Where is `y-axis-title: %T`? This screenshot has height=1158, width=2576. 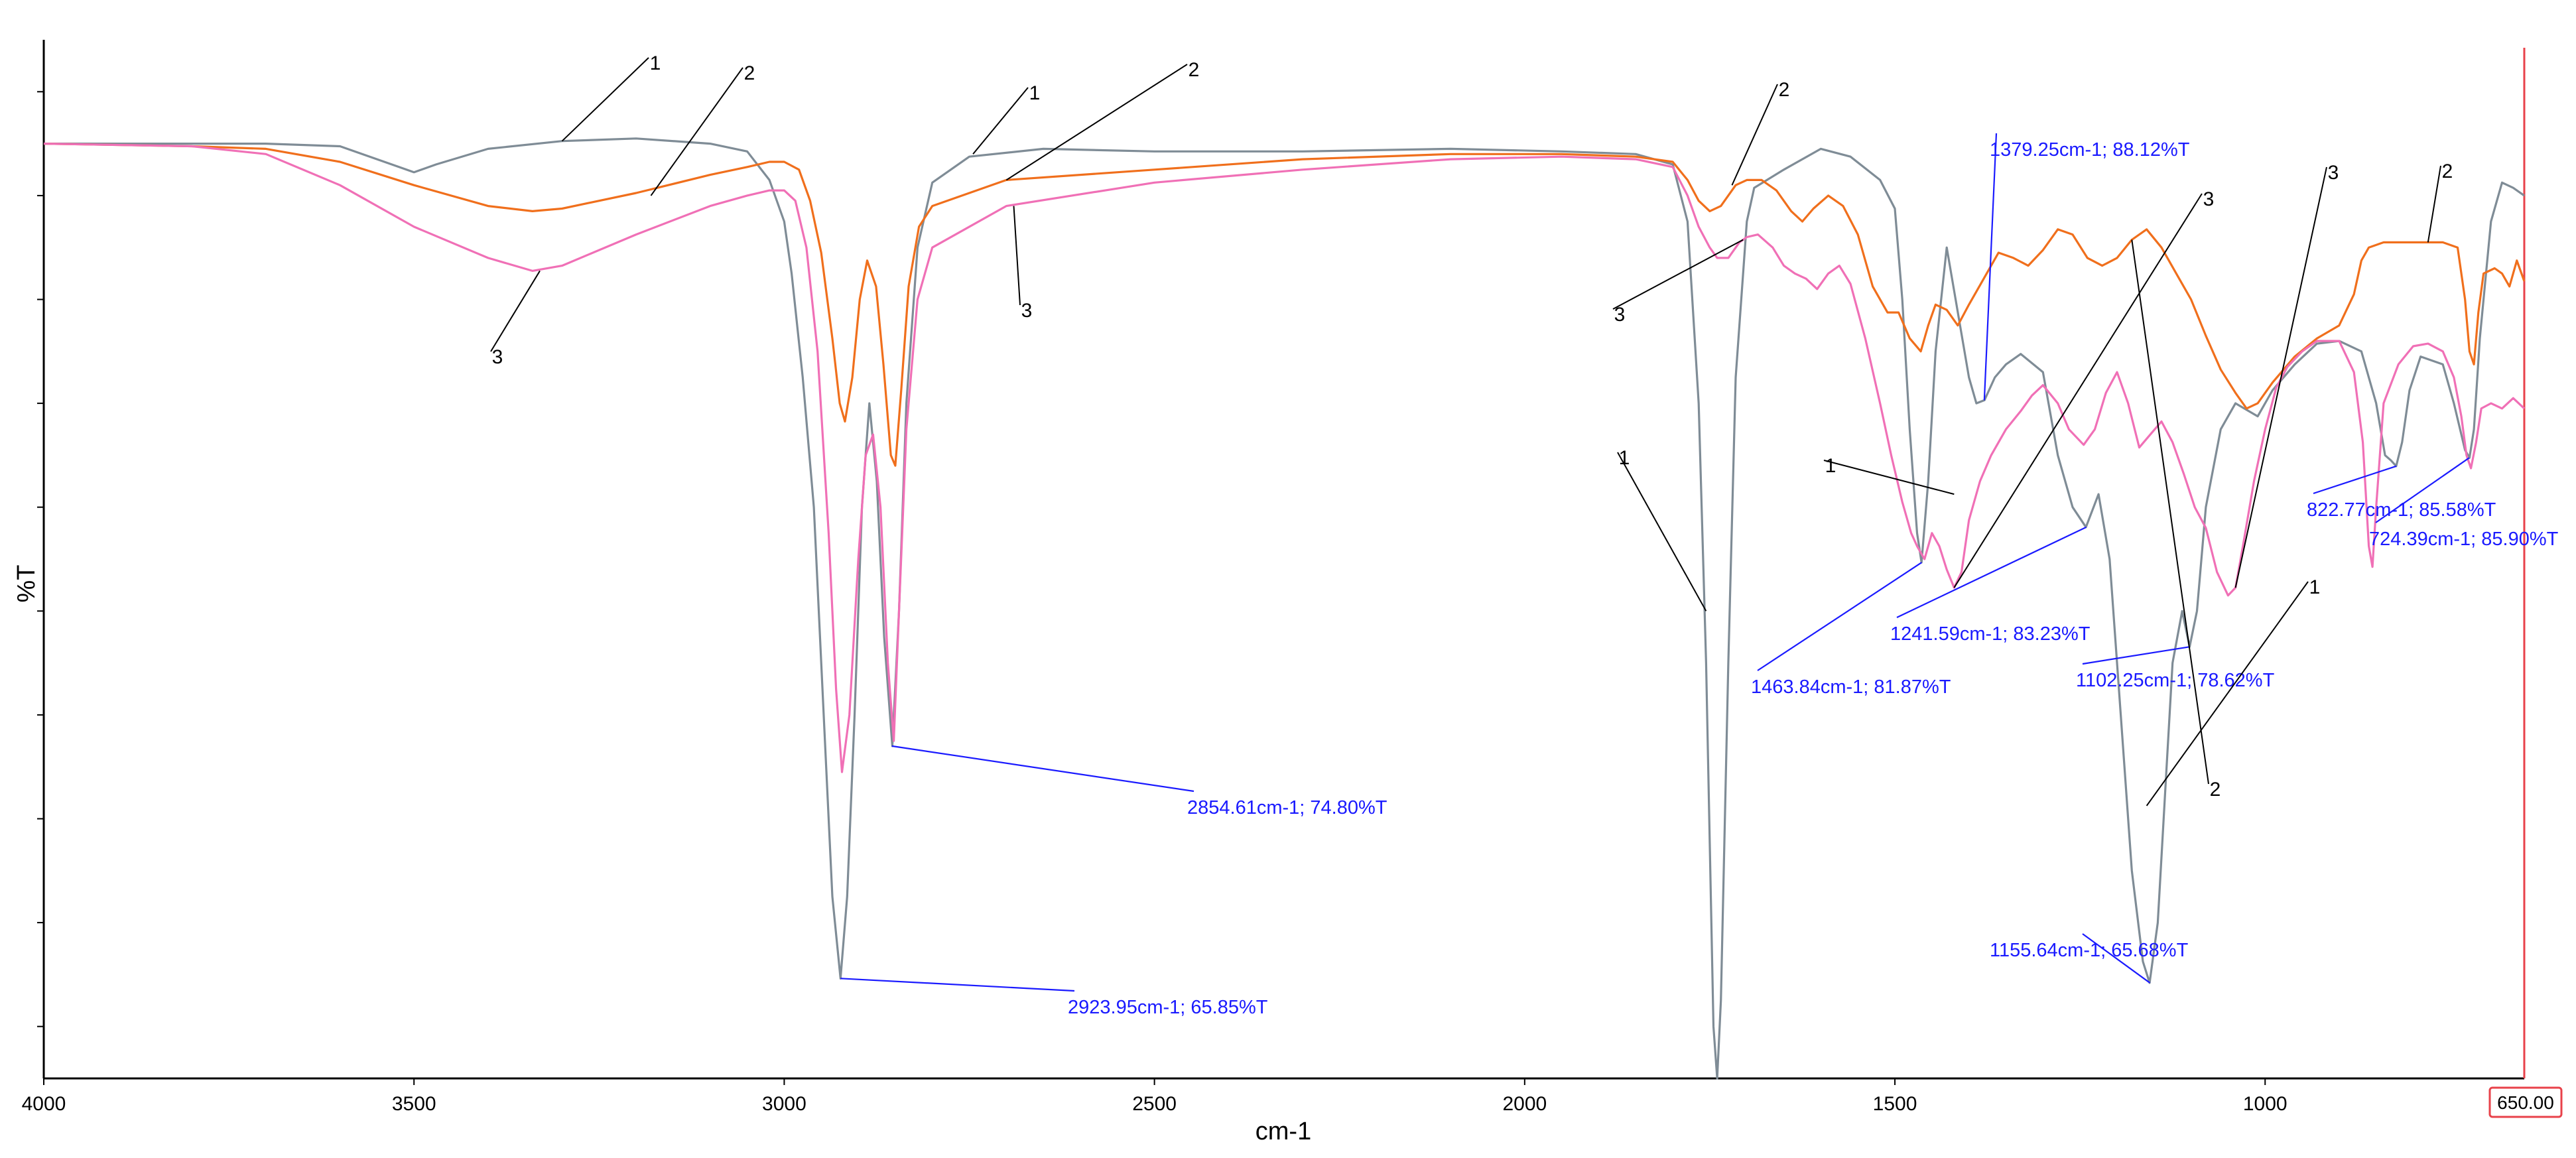
y-axis-title: %T is located at coordinates (27, 584).